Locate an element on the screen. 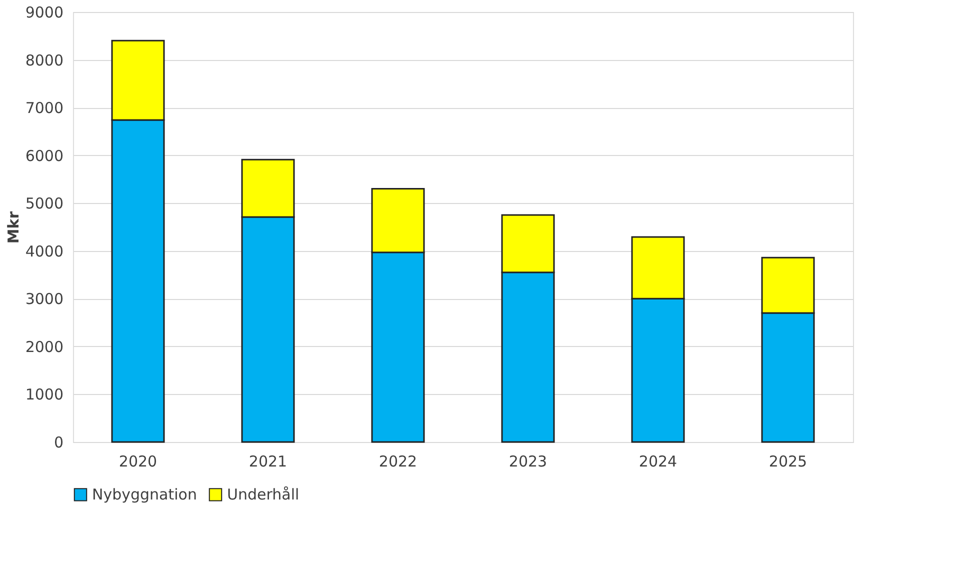  x-tick-label: 2025 is located at coordinates (788, 461).